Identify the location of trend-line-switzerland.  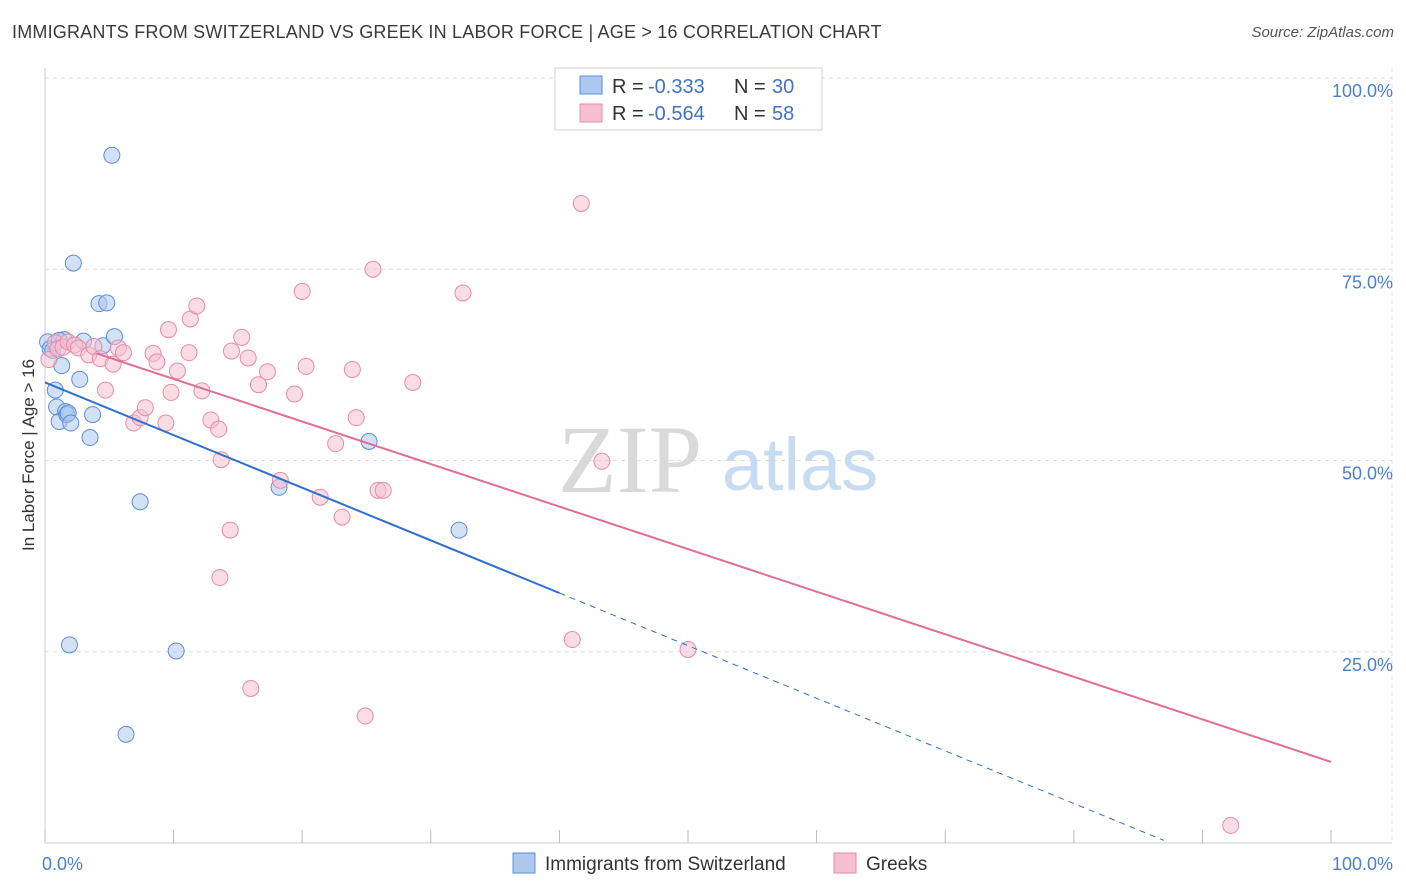
(302, 487).